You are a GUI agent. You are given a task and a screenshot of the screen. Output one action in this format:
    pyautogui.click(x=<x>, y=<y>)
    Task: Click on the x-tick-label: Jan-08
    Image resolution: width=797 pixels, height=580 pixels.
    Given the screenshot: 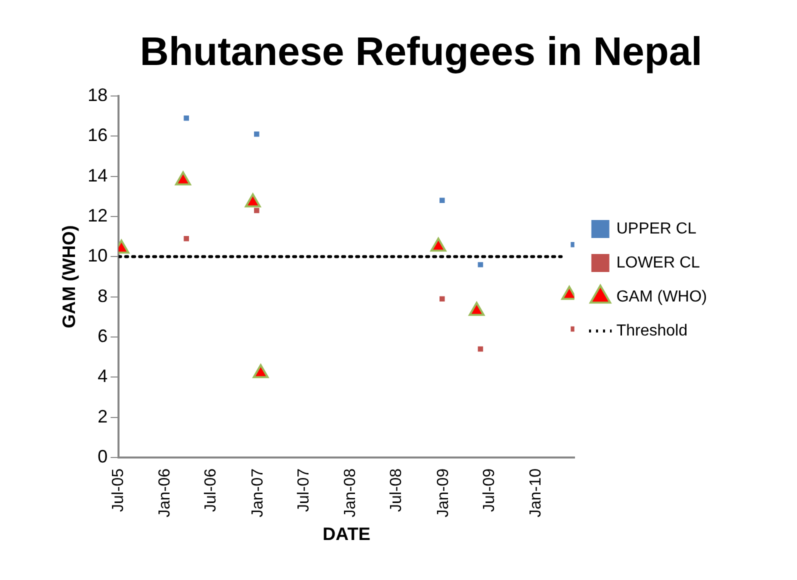 What is the action you would take?
    pyautogui.click(x=350, y=493)
    